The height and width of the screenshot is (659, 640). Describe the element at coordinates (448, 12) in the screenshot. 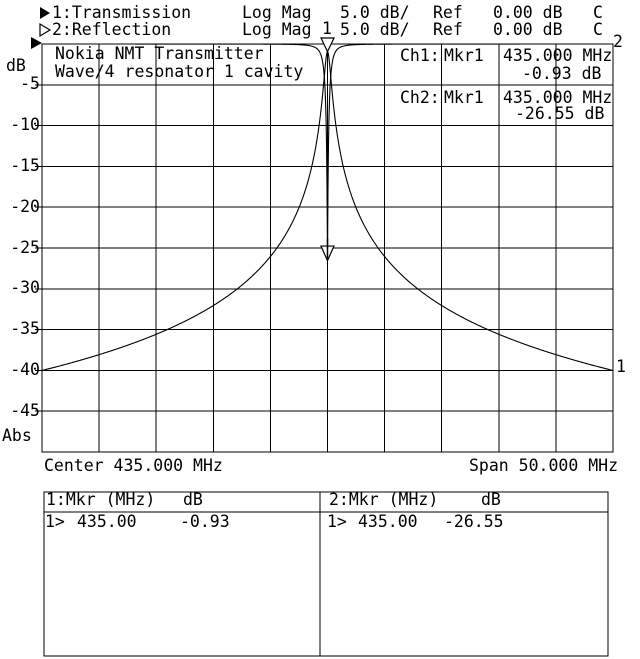

I see `channel1-ref-label: Ref` at that location.